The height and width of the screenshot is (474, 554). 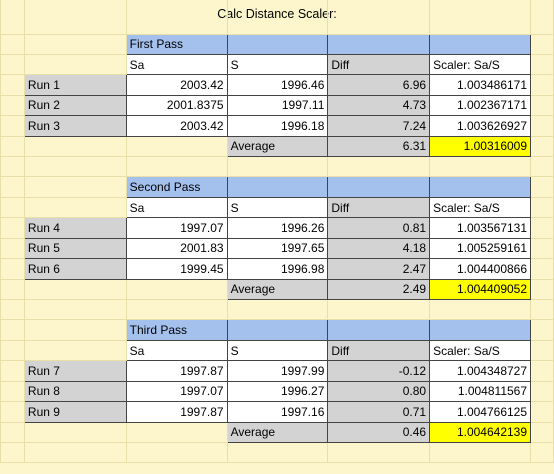 What do you see at coordinates (277, 412) in the screenshot?
I see `s-value: 1997.16` at bounding box center [277, 412].